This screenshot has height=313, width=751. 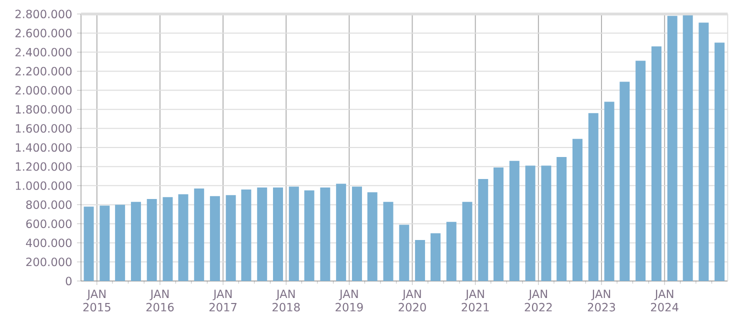 What do you see at coordinates (96, 301) in the screenshot?
I see `x-tick-label: JAN 2015` at bounding box center [96, 301].